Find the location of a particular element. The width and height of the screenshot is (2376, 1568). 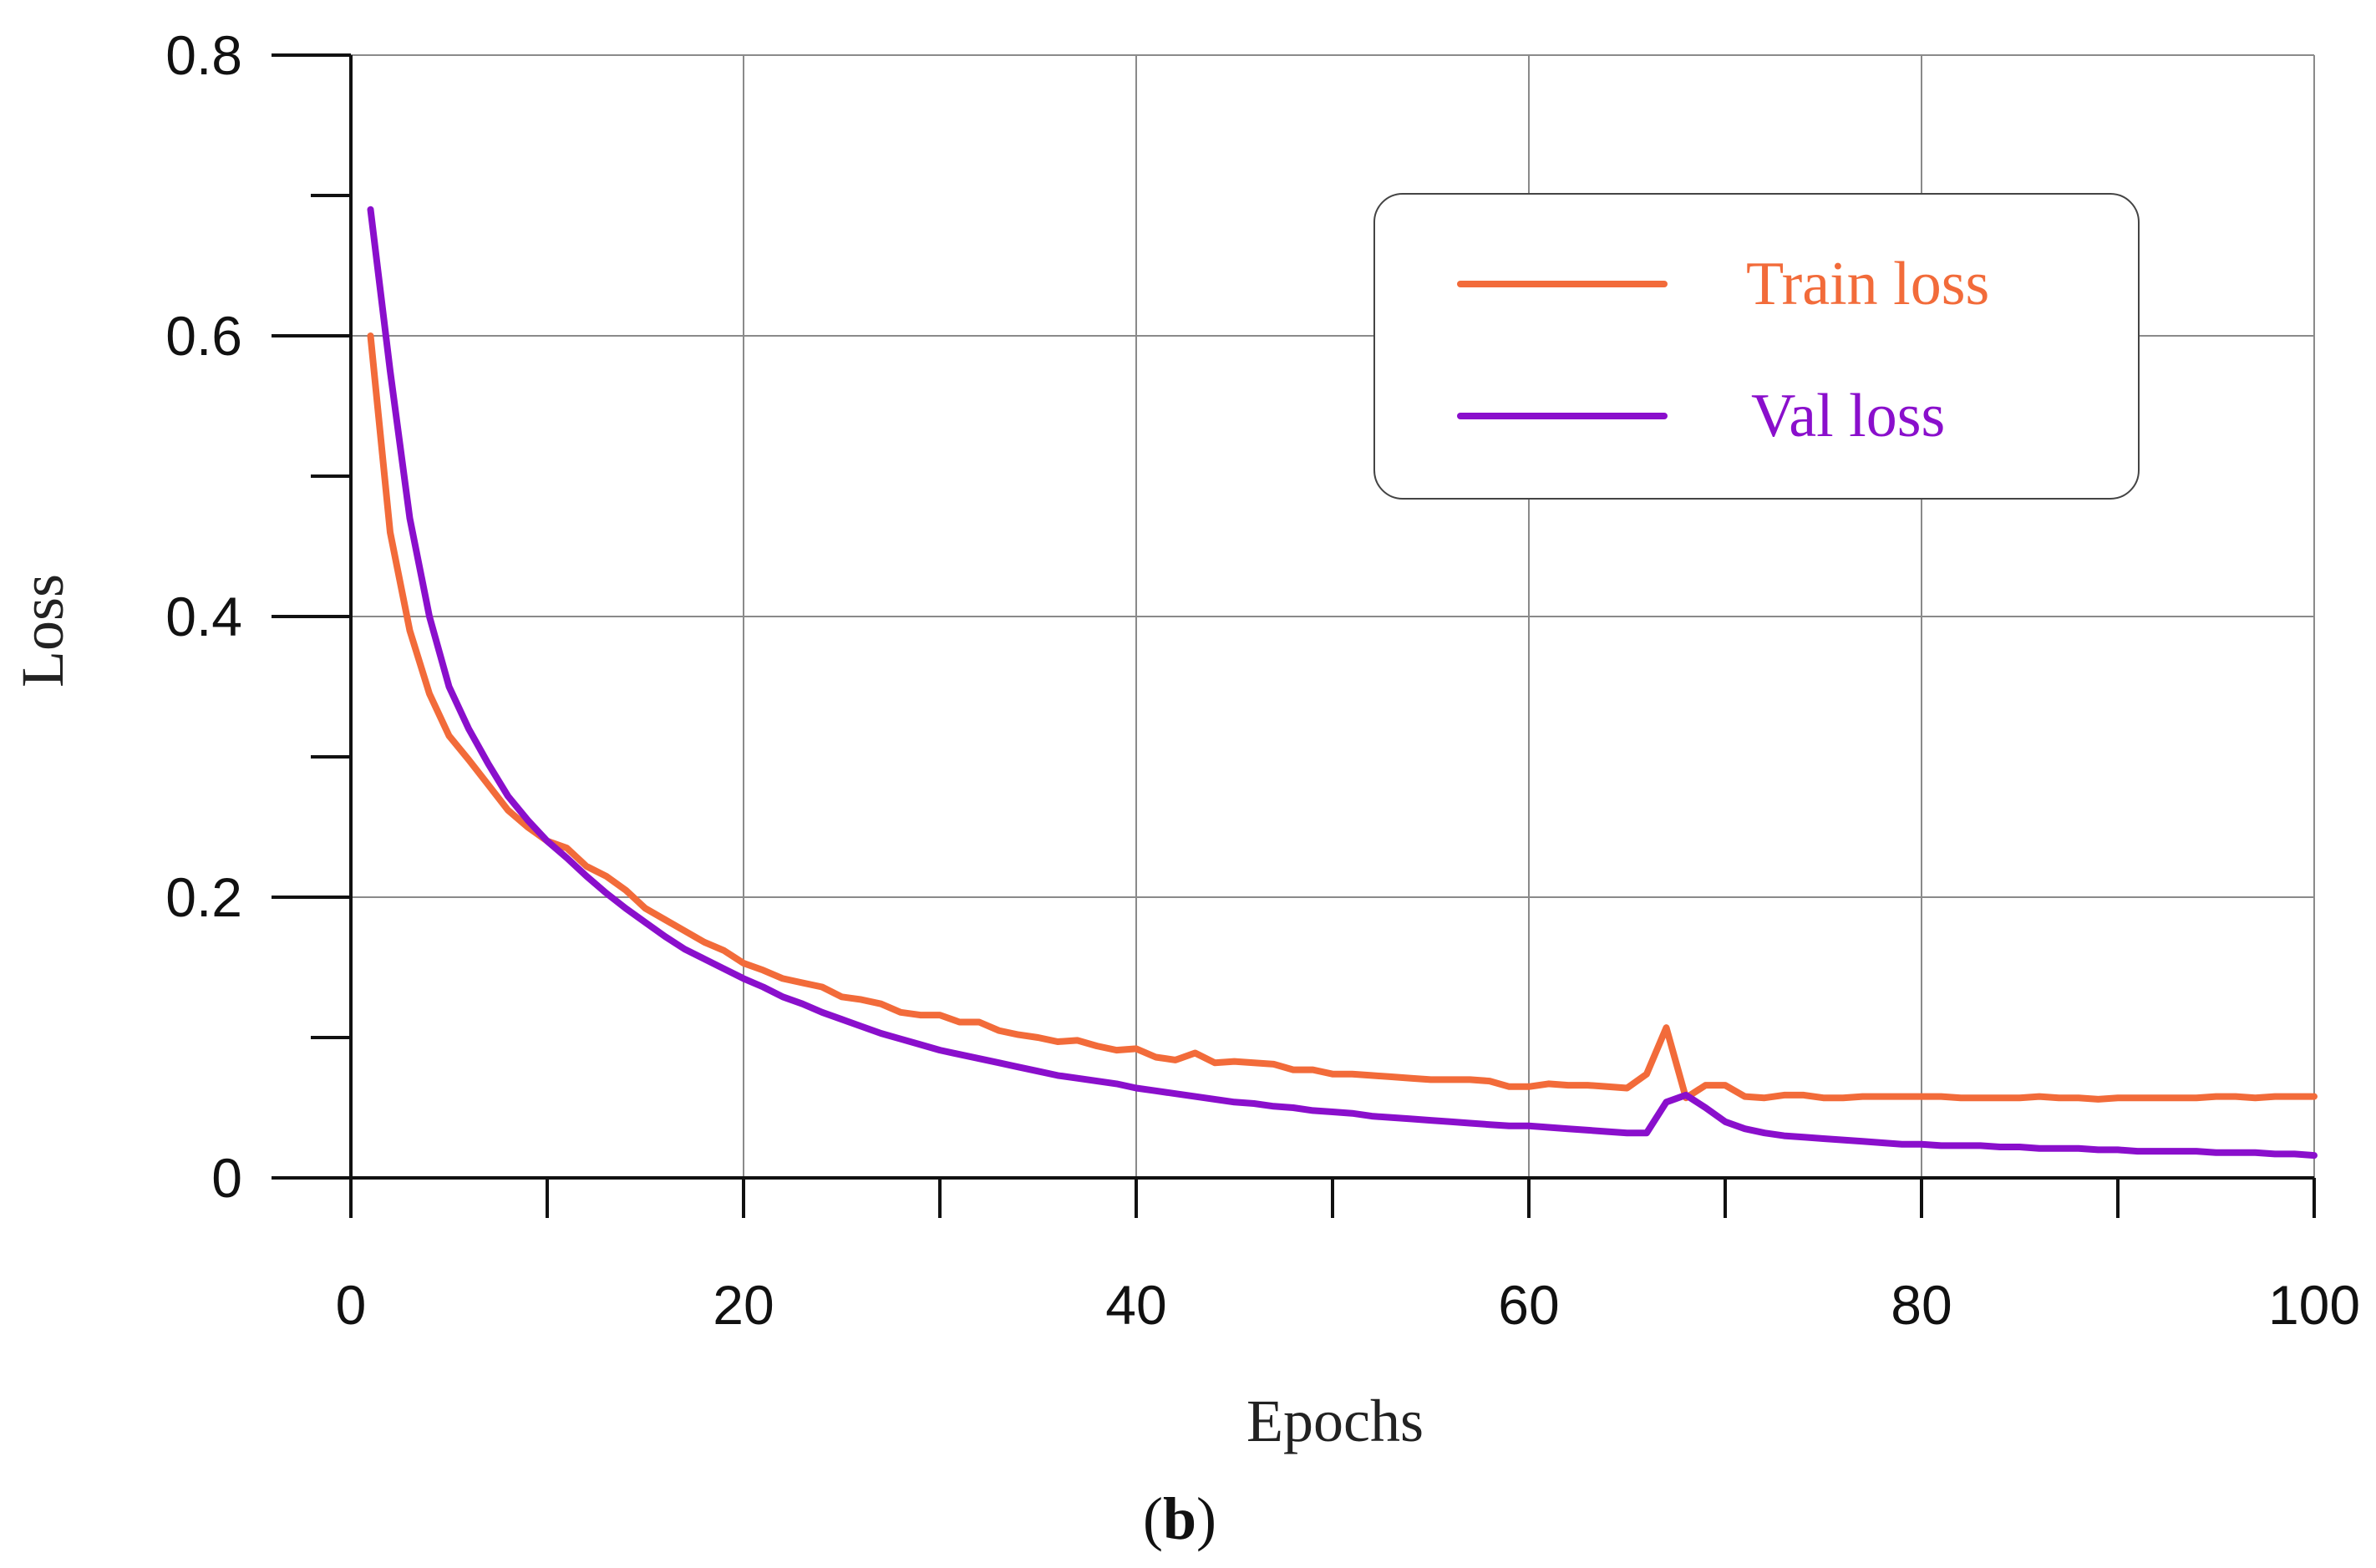

x-tick-label: 0 is located at coordinates (351, 1305).